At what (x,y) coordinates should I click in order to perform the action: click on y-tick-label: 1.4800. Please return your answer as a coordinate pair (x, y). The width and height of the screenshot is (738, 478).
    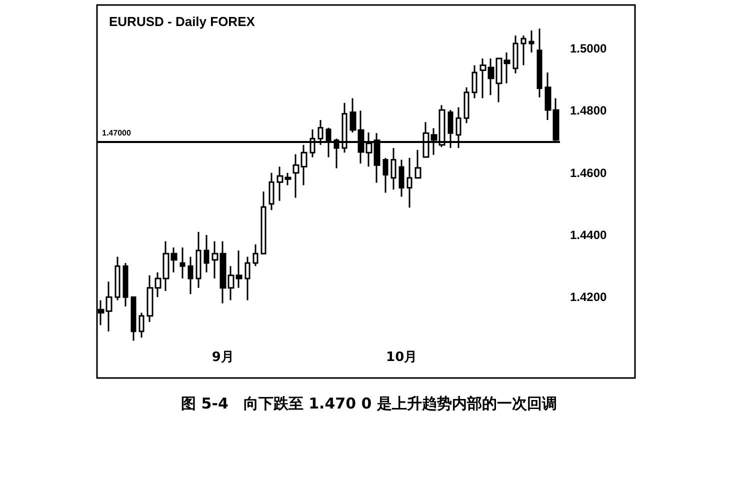
    Looking at the image, I should click on (589, 111).